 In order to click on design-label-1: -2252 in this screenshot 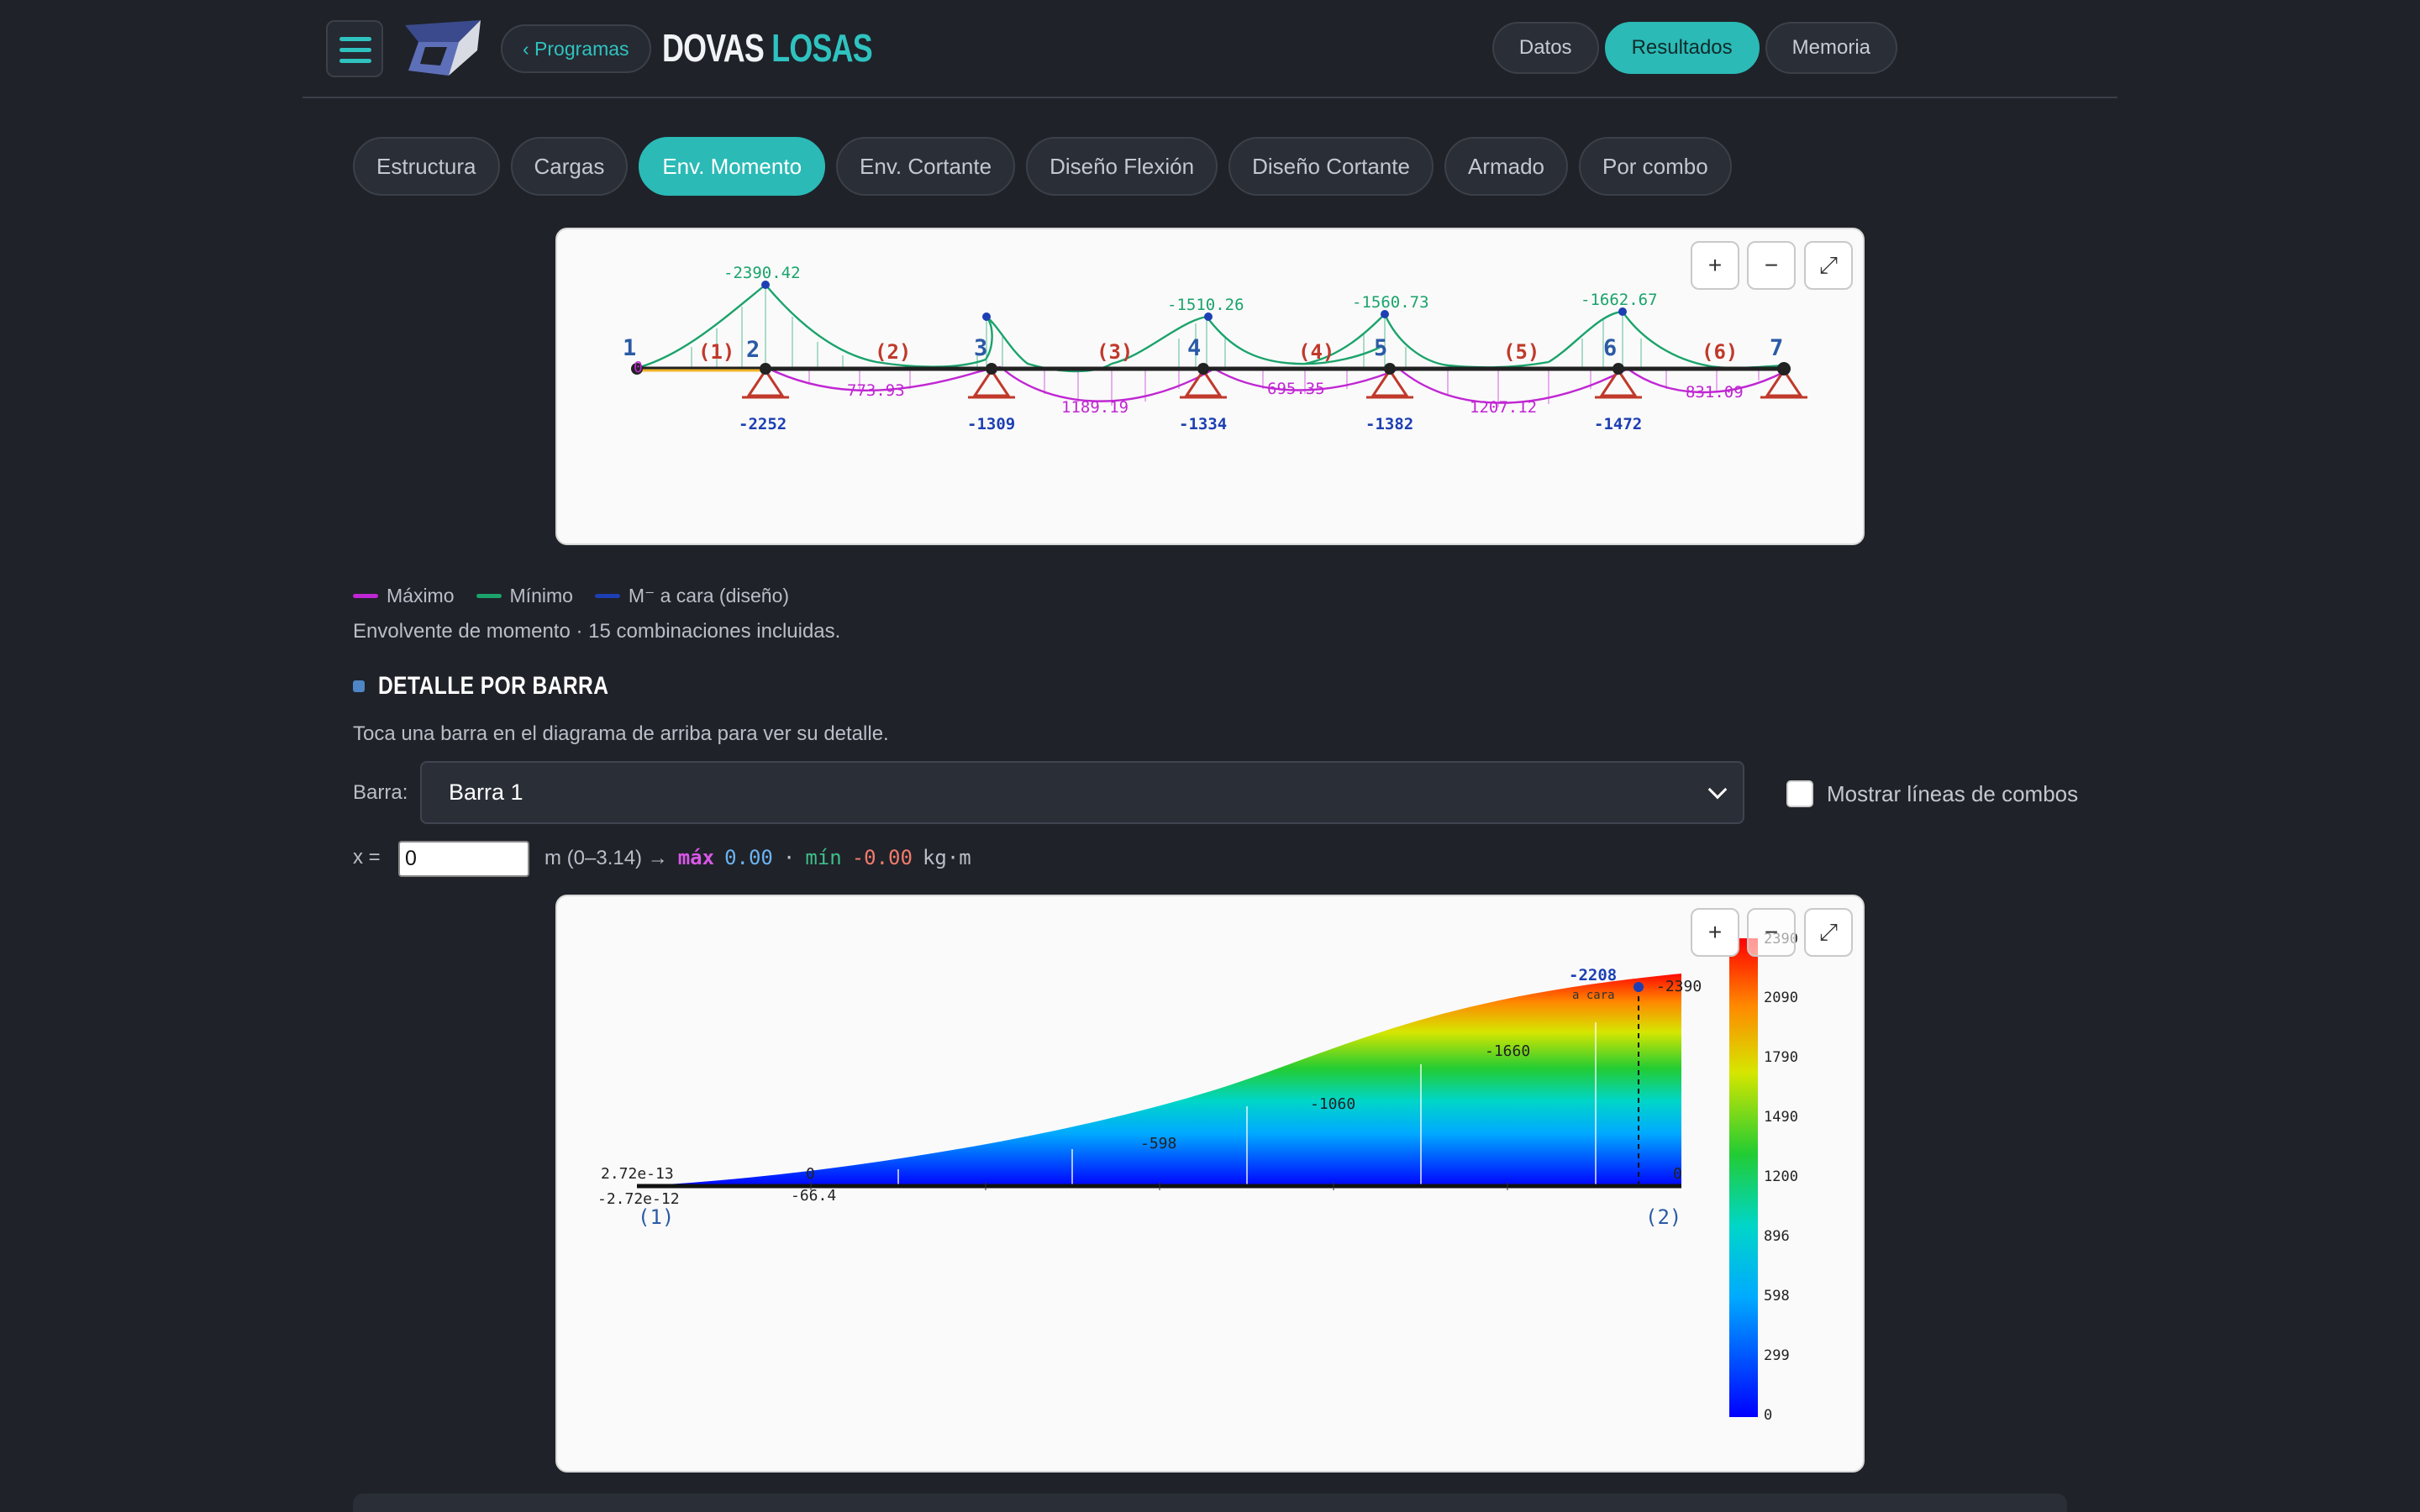, I will do `click(763, 424)`.